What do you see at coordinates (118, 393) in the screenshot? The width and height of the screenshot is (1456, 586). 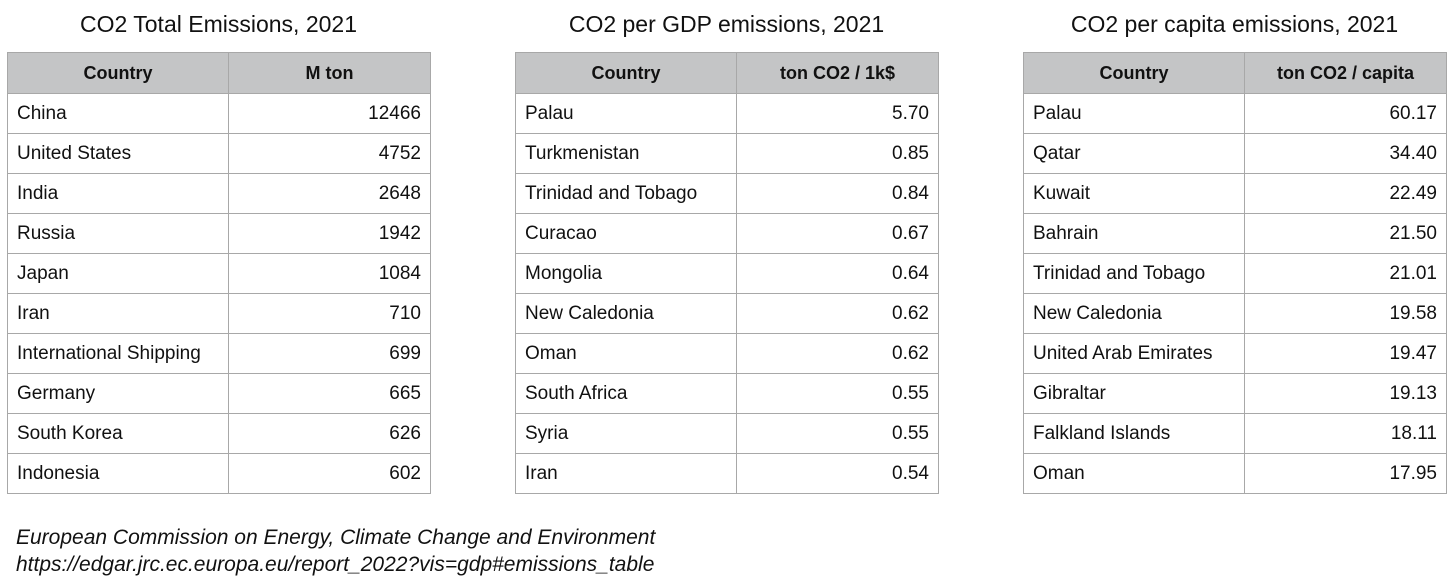 I see `country-cell: Germany` at bounding box center [118, 393].